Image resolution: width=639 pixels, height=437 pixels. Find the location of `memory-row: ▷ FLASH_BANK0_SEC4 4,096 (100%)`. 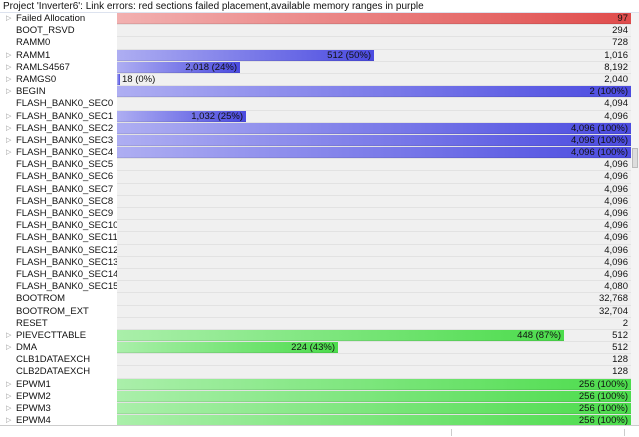

memory-row: ▷ FLASH_BANK0_SEC4 4,096 (100%) is located at coordinates (315, 153).